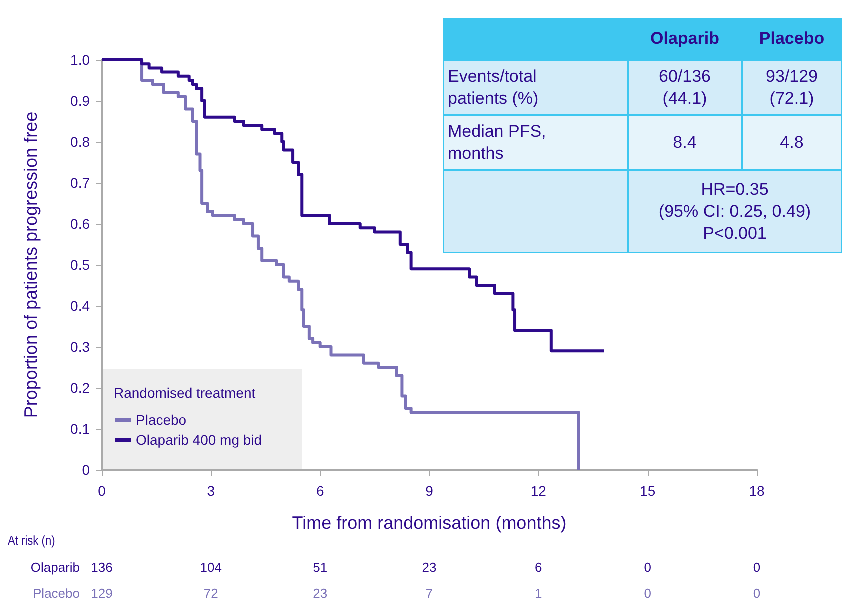 The width and height of the screenshot is (842, 605). I want to click on text: 72, so click(211, 593).